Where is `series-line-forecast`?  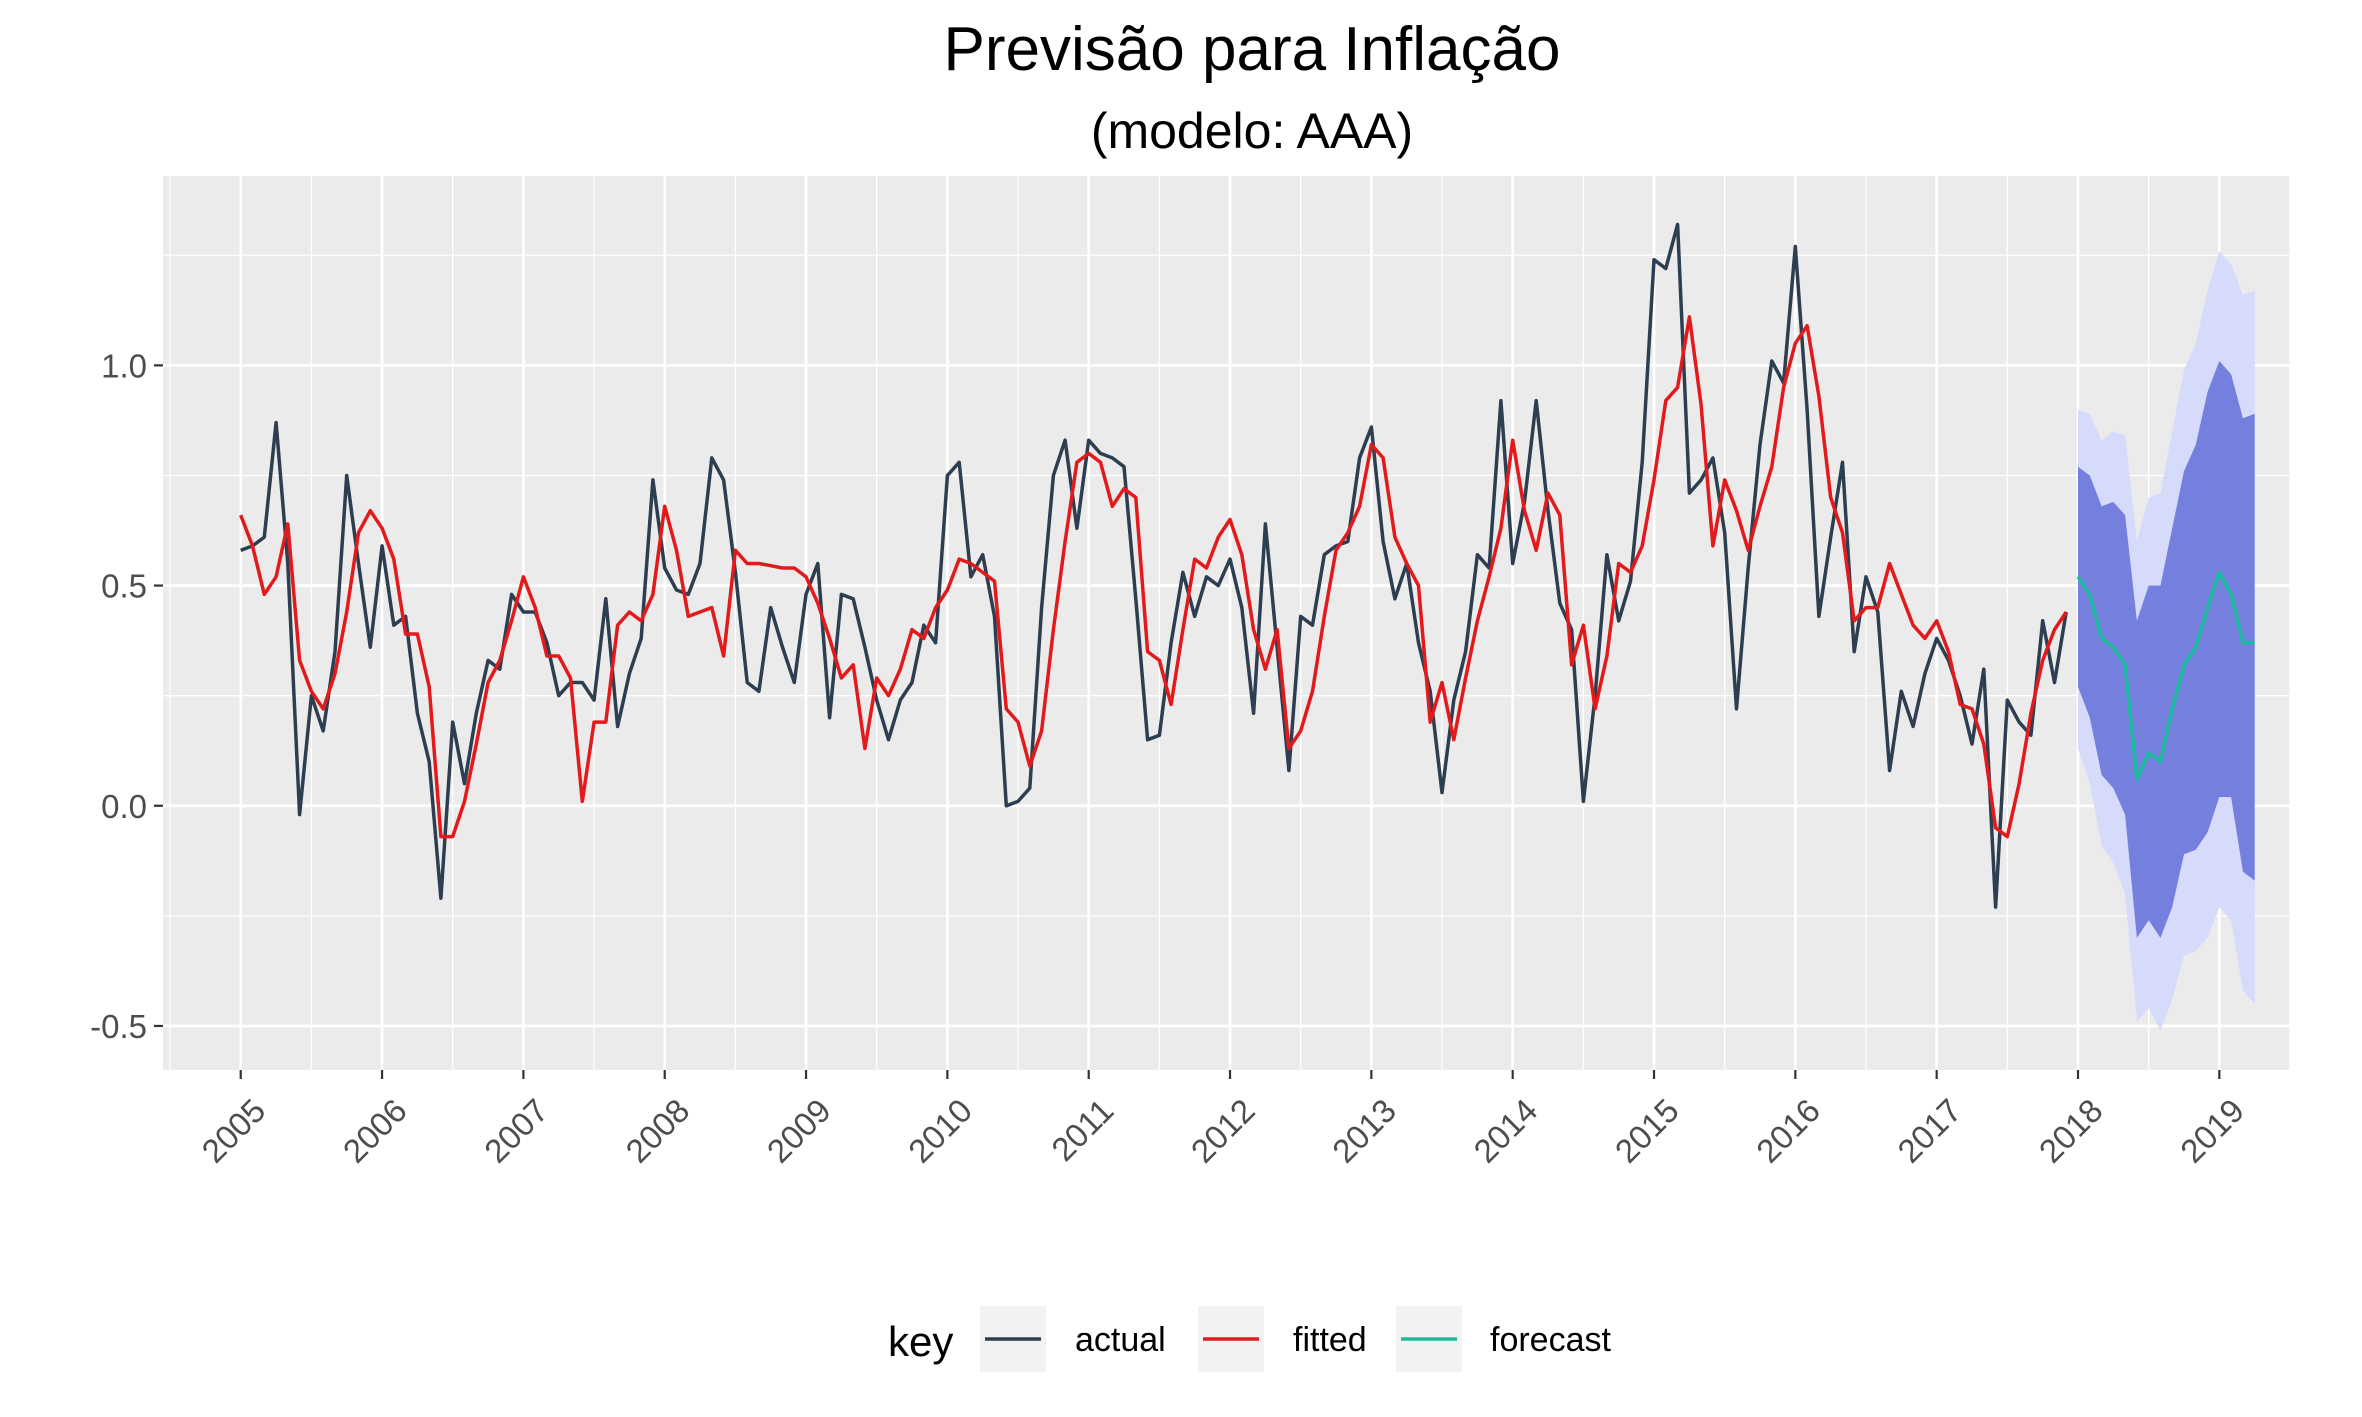
series-line-forecast is located at coordinates (2165, 676).